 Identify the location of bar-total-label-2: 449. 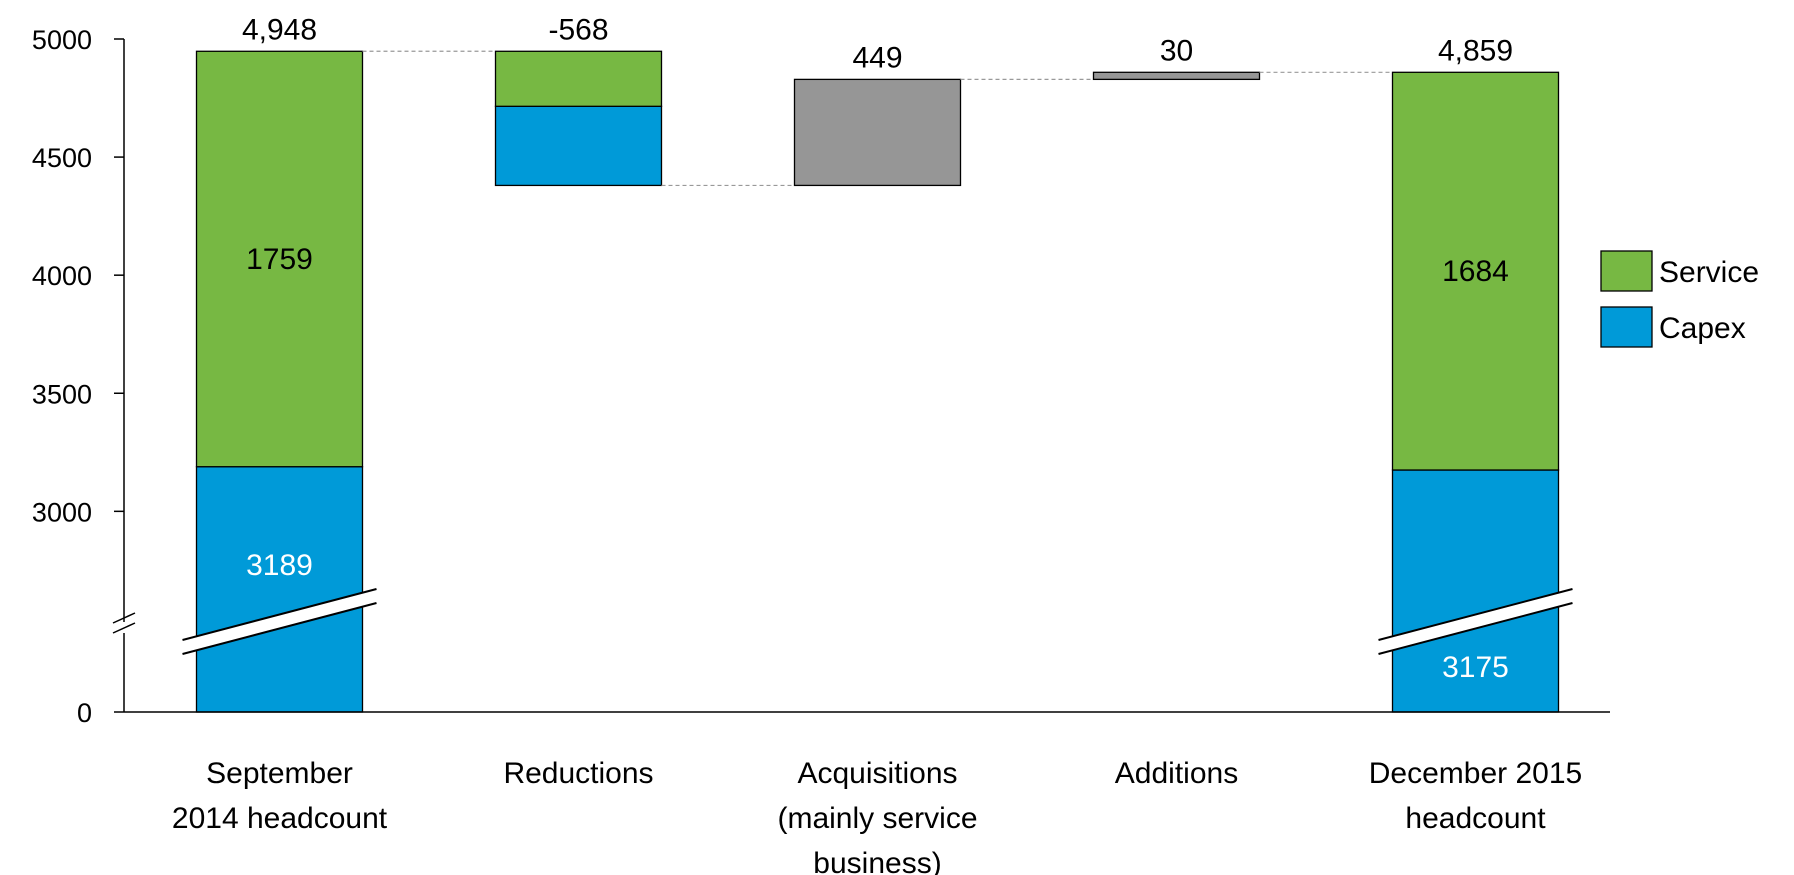
(877, 57).